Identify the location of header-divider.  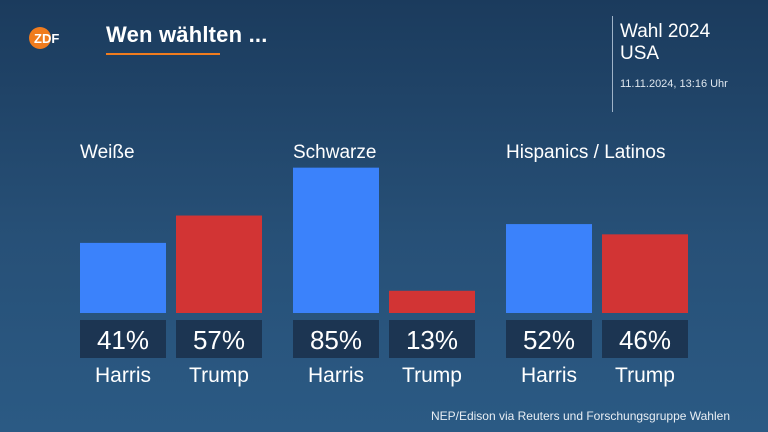
(612, 64).